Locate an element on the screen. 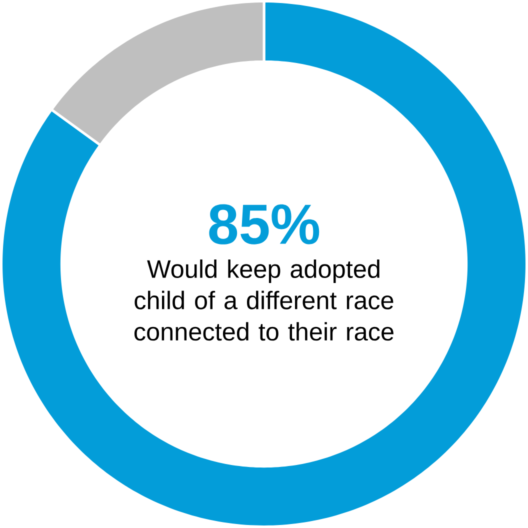  slice-label: Would keep adopted child of a different race connected to their race is located at coordinates (264, 300).